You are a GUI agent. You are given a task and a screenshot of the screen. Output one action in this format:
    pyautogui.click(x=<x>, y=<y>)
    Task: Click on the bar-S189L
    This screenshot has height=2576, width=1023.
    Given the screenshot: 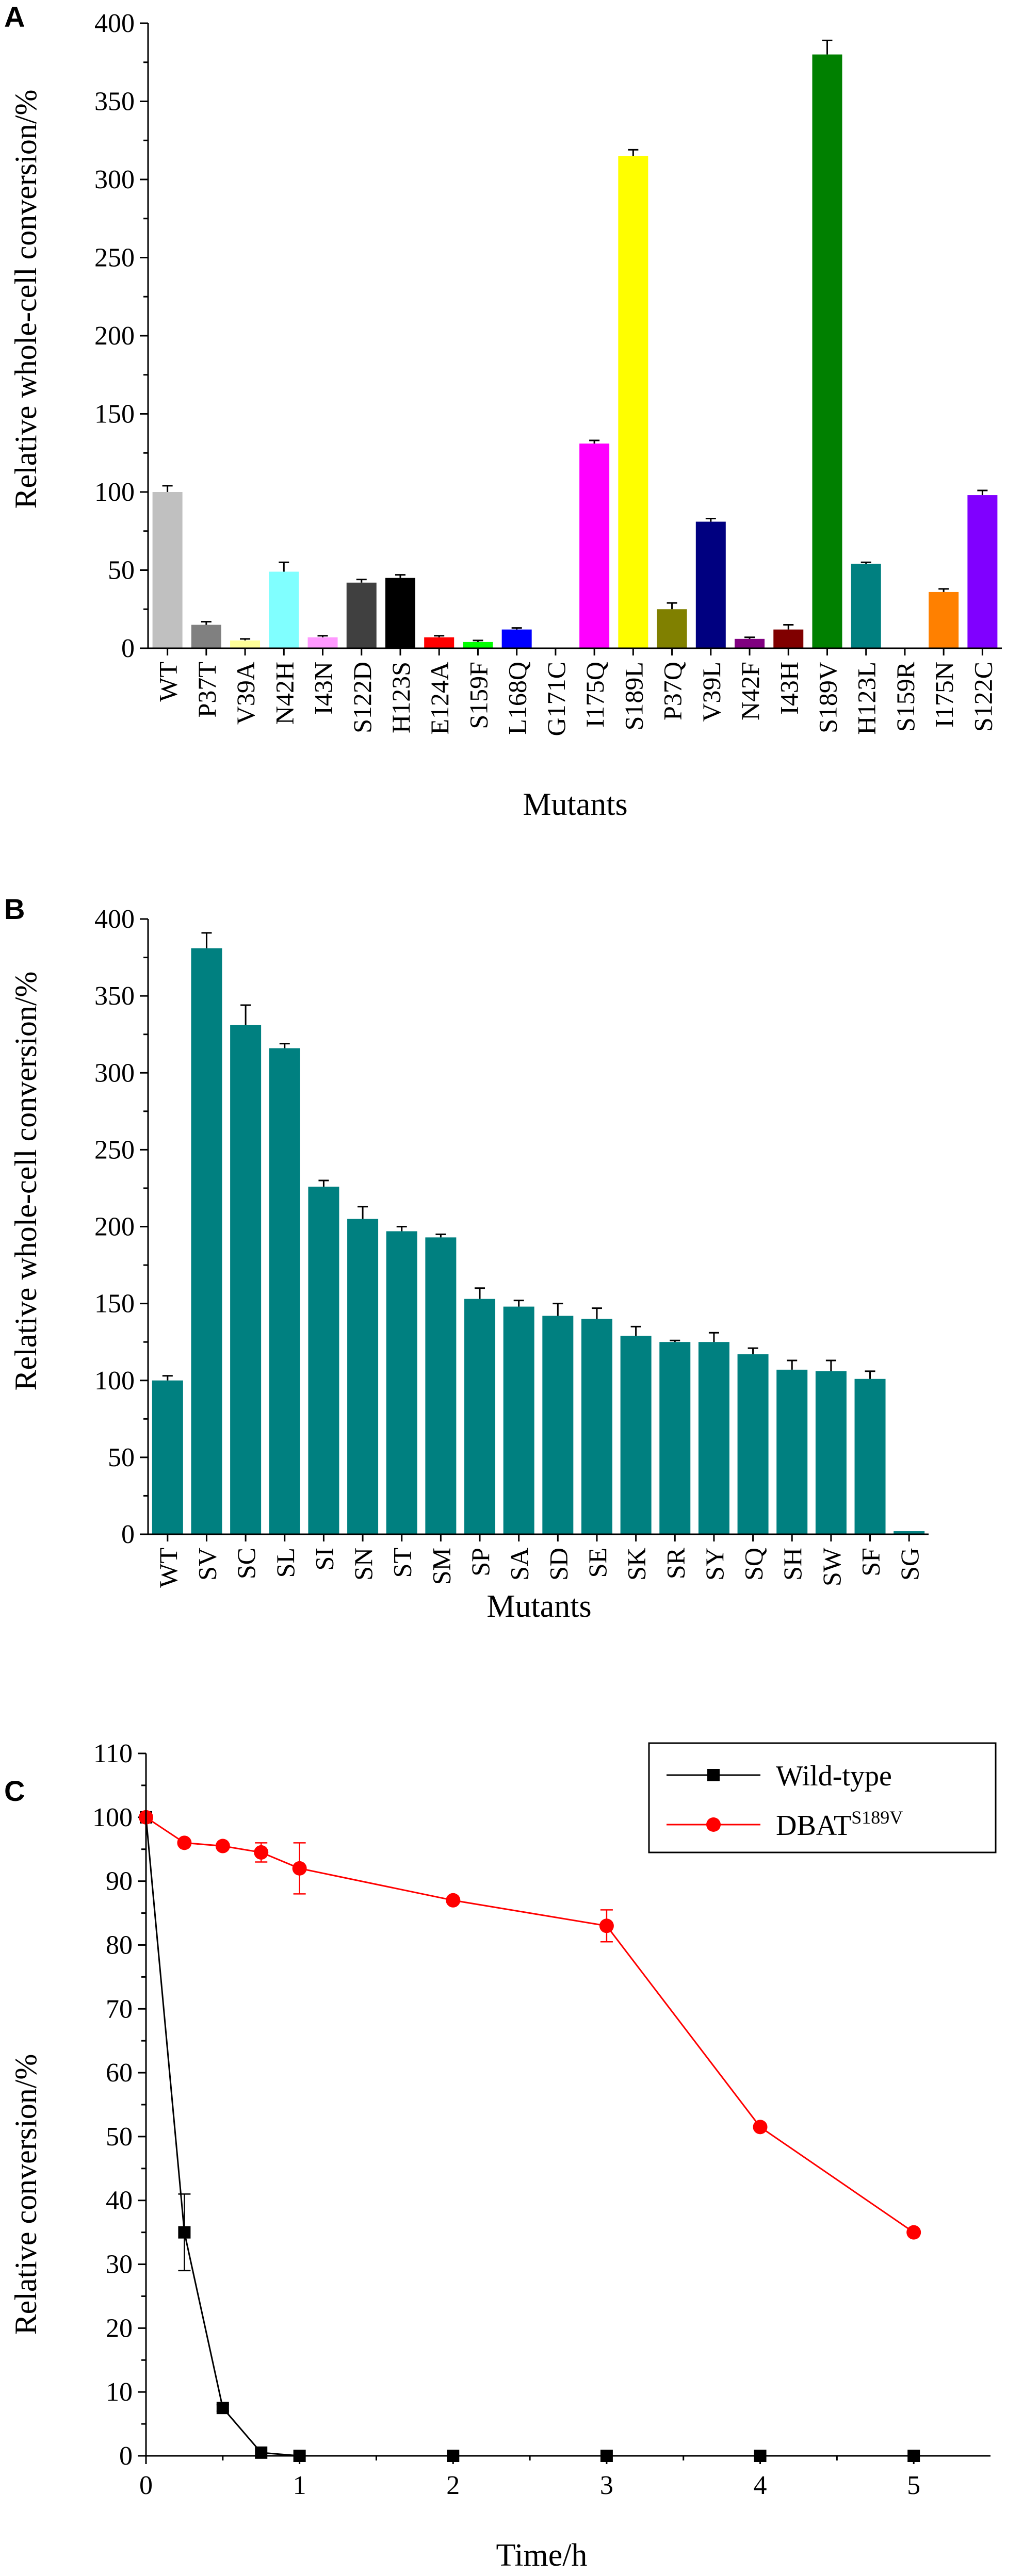 What is the action you would take?
    pyautogui.click(x=633, y=402)
    